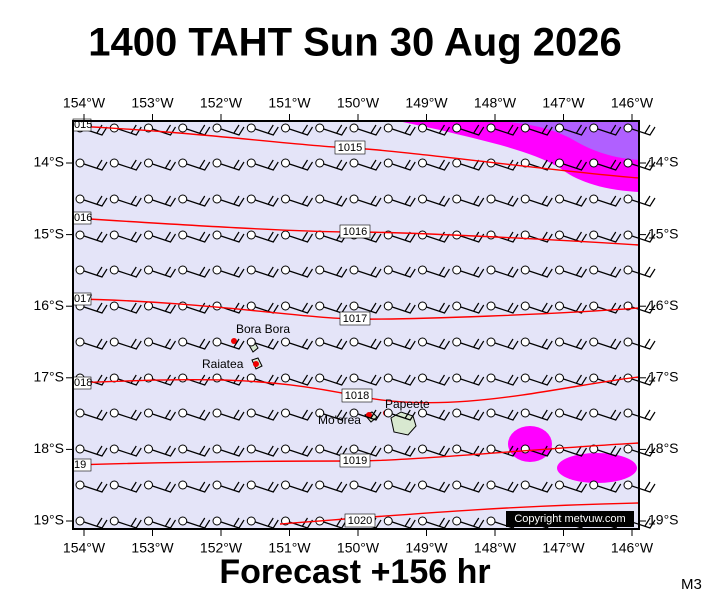 Image resolution: width=711 pixels, height=605 pixels. What do you see at coordinates (663, 233) in the screenshot?
I see `lat-label: 15°S` at bounding box center [663, 233].